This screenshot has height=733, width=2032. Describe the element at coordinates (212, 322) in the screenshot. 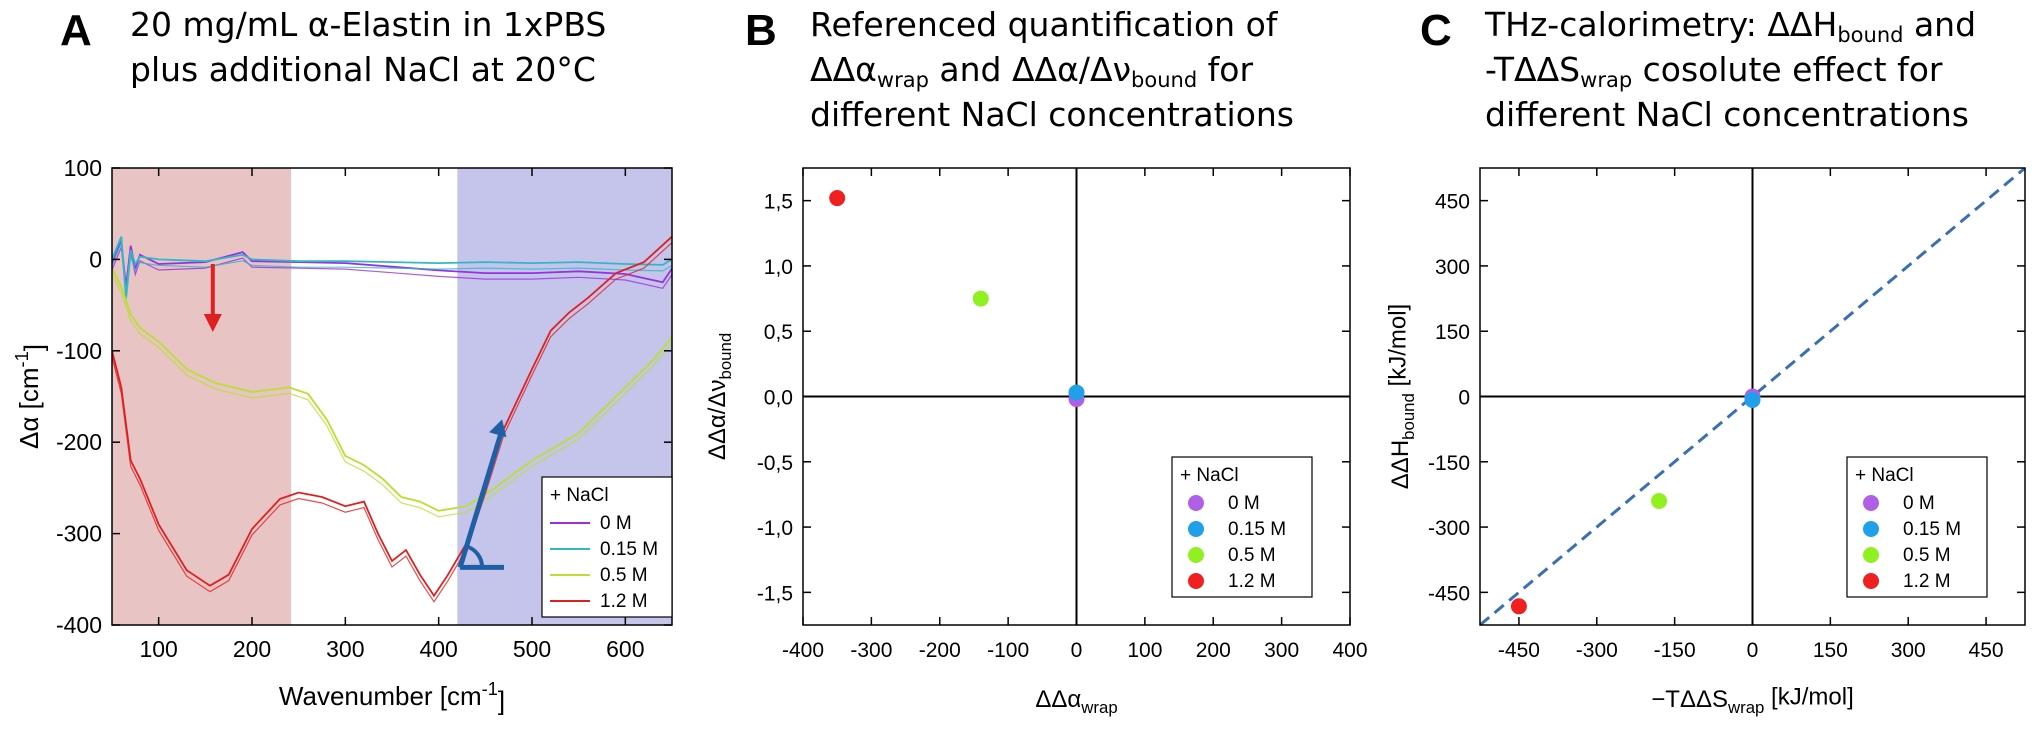

I see `down-arrow-head` at that location.